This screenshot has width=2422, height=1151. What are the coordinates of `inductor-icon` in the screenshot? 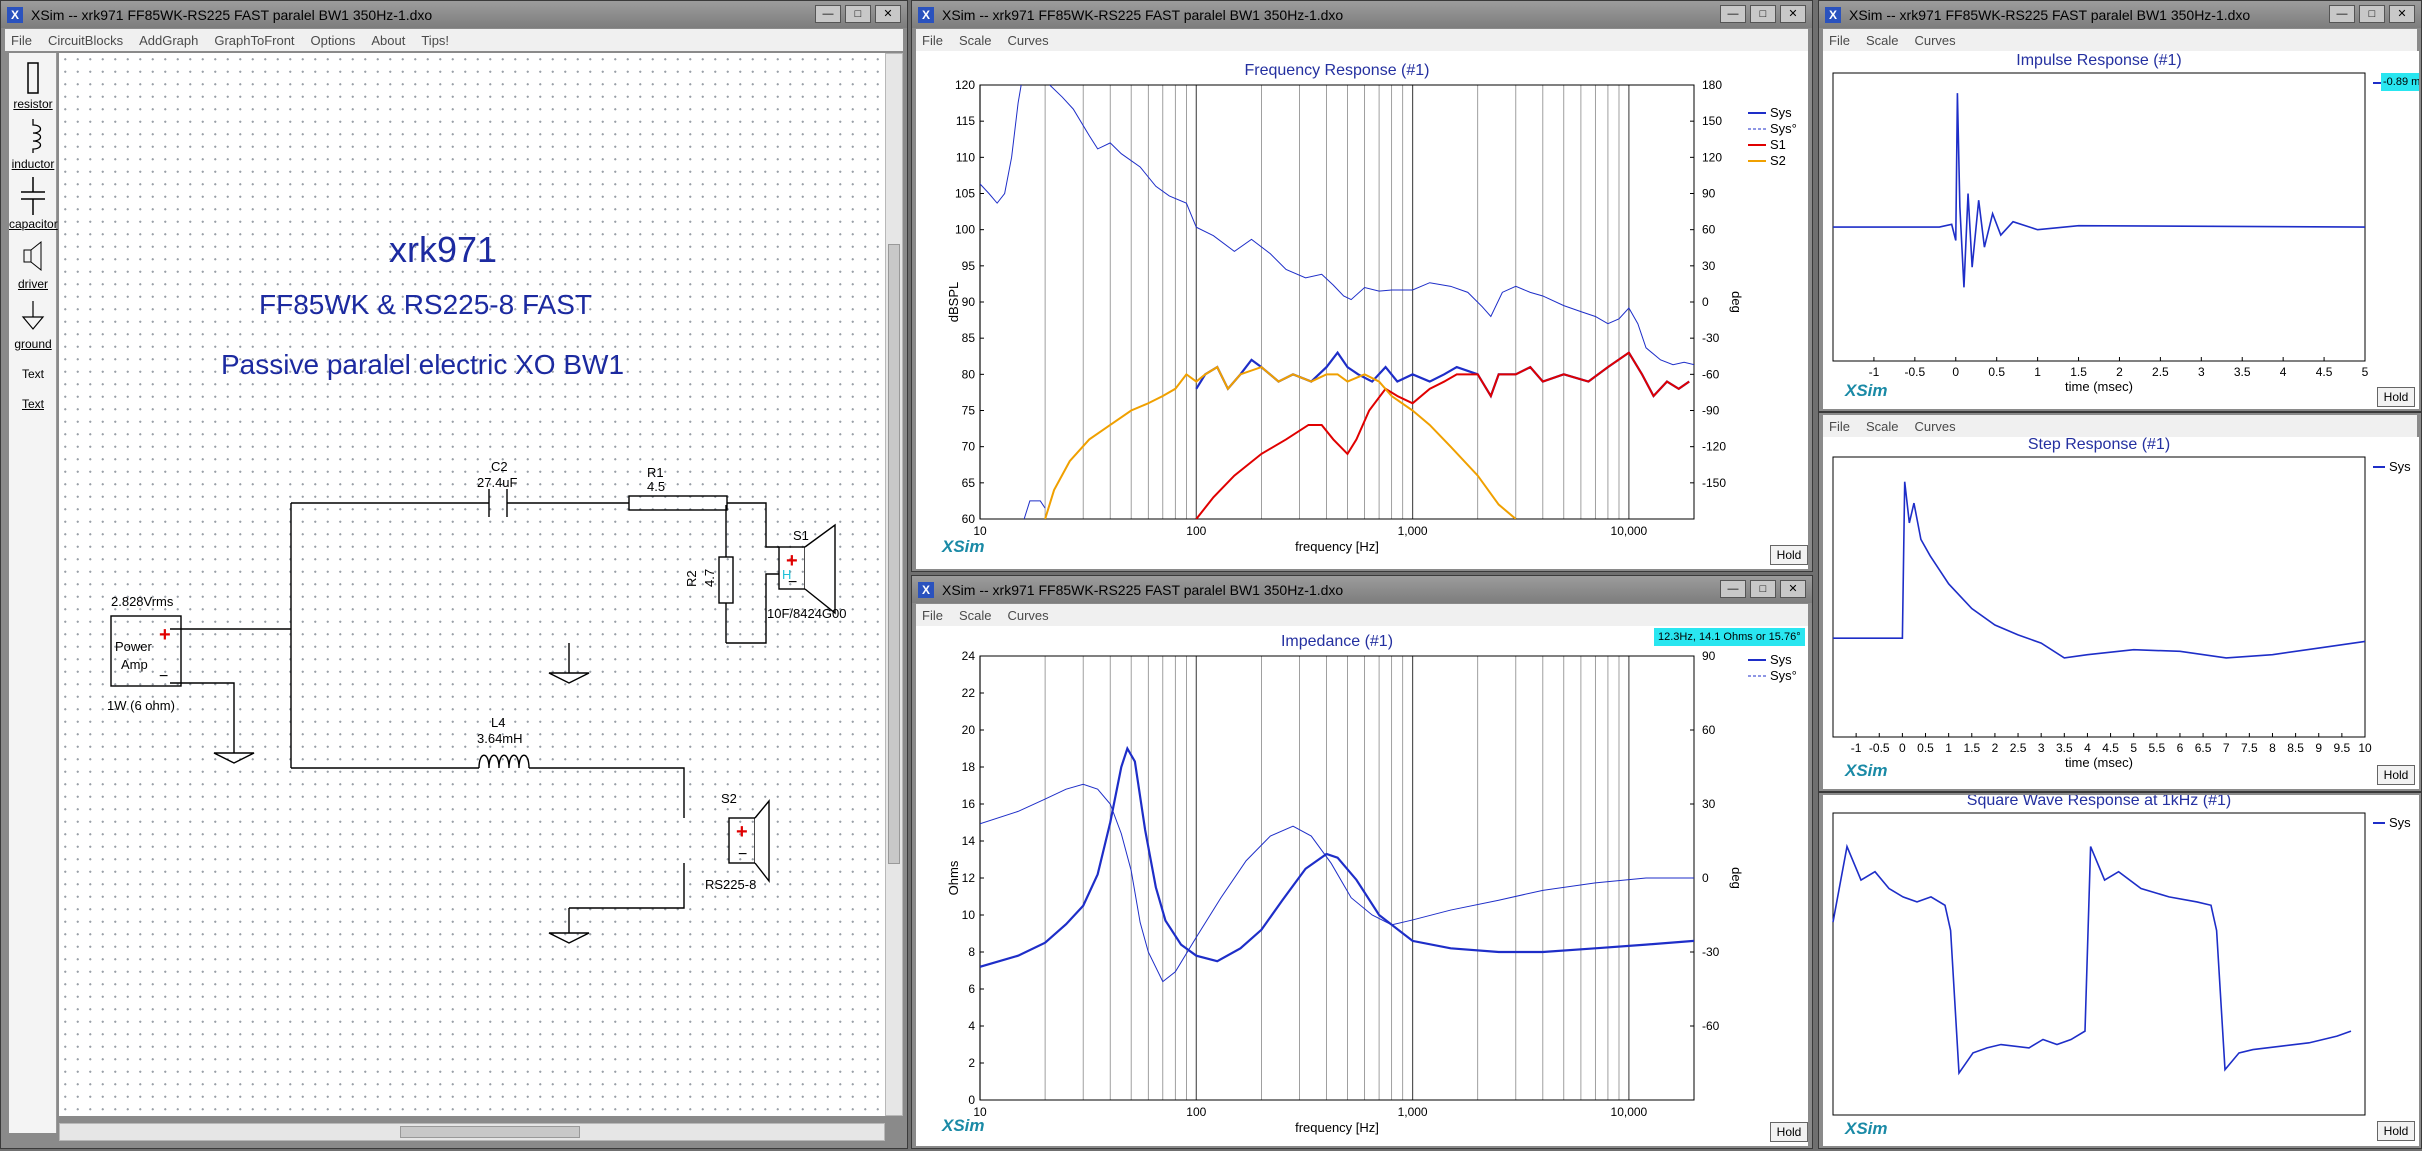 It's located at (33, 136).